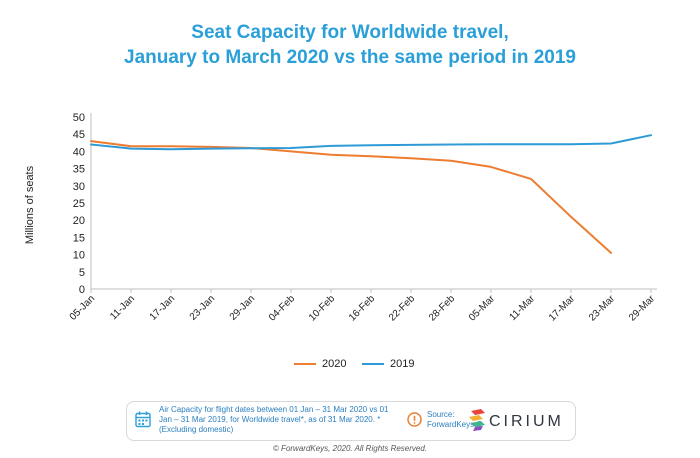 The width and height of the screenshot is (700, 458). What do you see at coordinates (402, 364) in the screenshot?
I see `legend-label-2019: 2019` at bounding box center [402, 364].